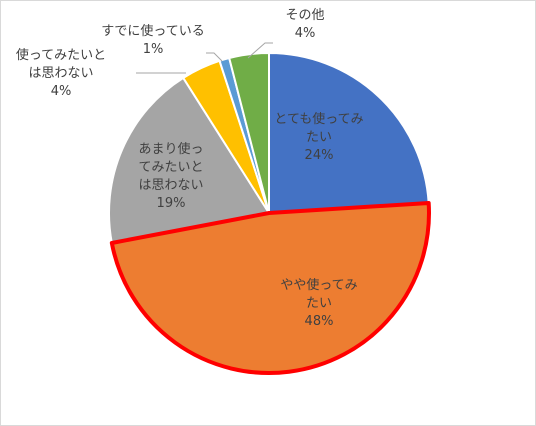 This screenshot has height=426, width=536. Describe the element at coordinates (170, 149) in the screenshot. I see `slice-label-line: あまり使っ` at that location.